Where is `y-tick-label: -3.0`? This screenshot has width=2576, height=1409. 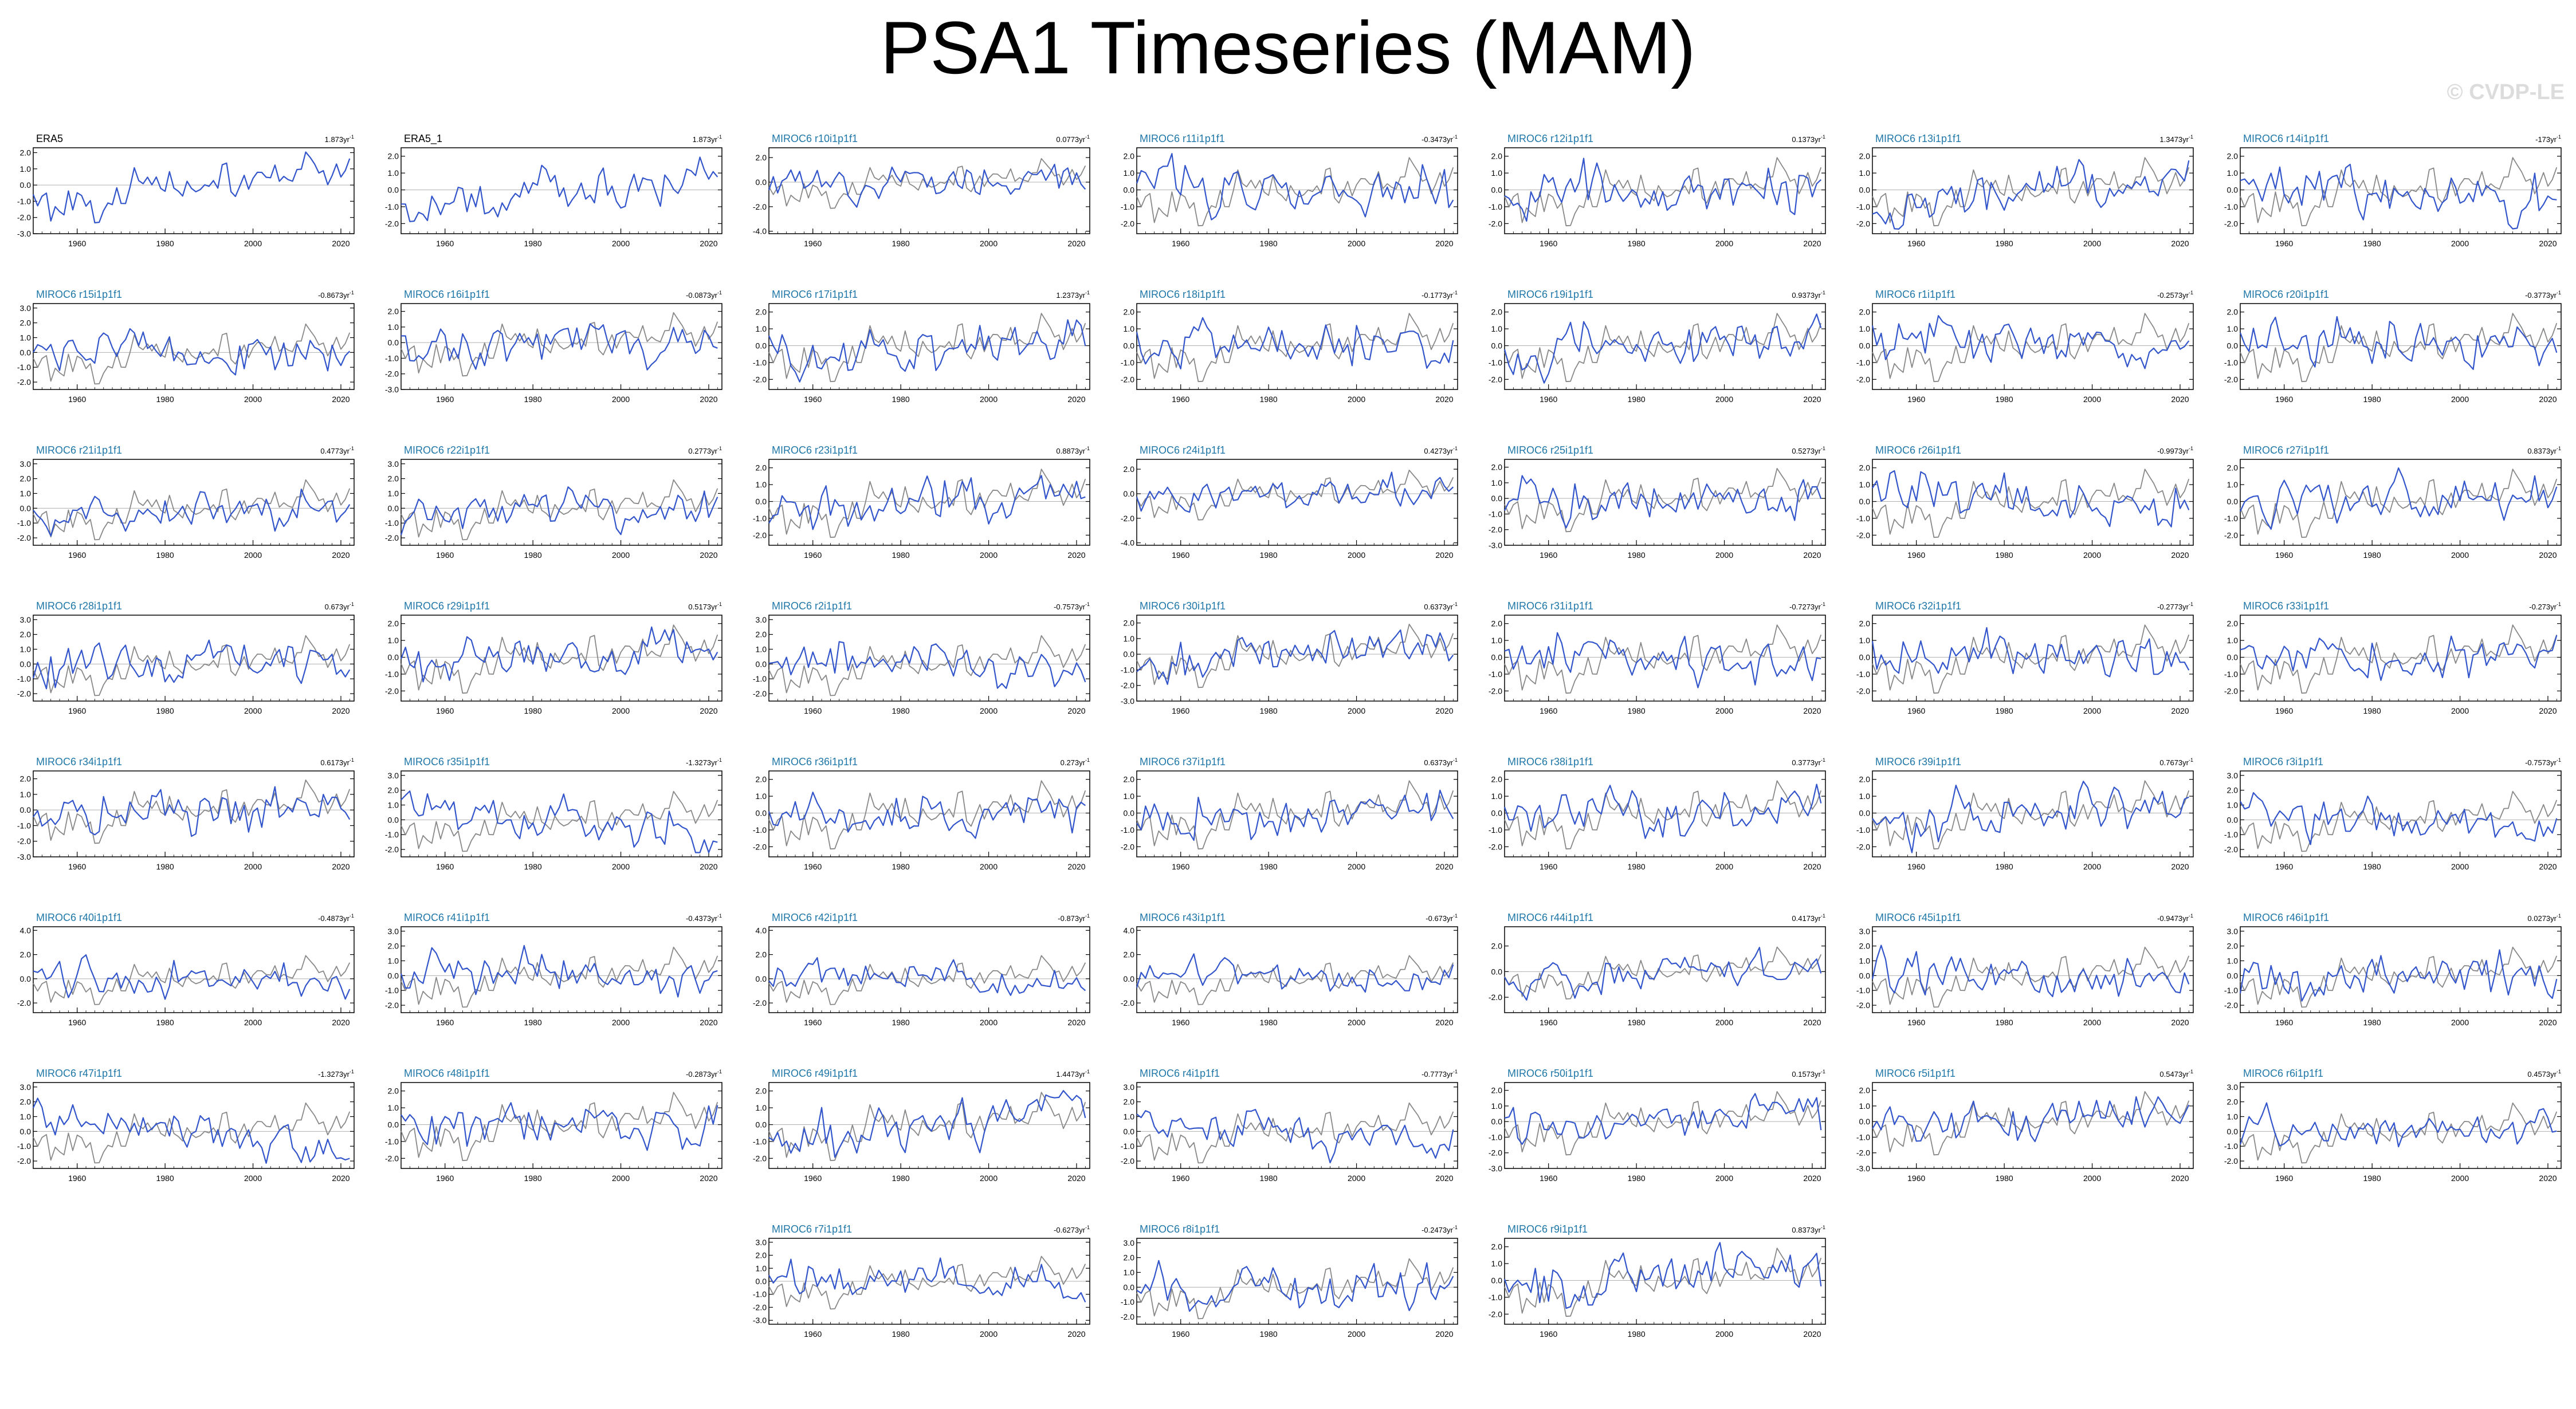 y-tick-label: -3.0 is located at coordinates (760, 1320).